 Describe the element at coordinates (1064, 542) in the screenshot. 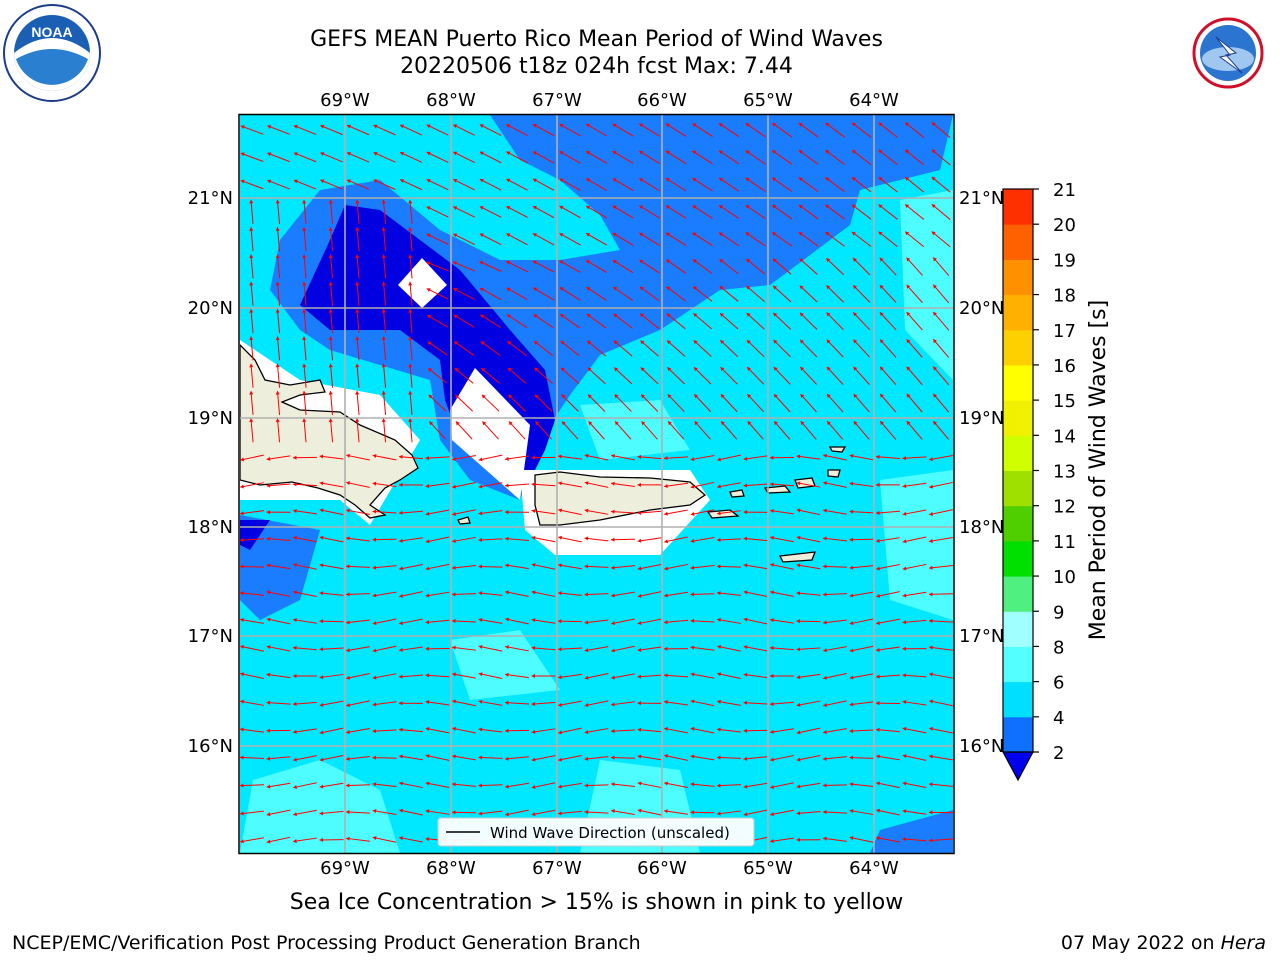

I see `colorbar-tick-label: 11` at that location.